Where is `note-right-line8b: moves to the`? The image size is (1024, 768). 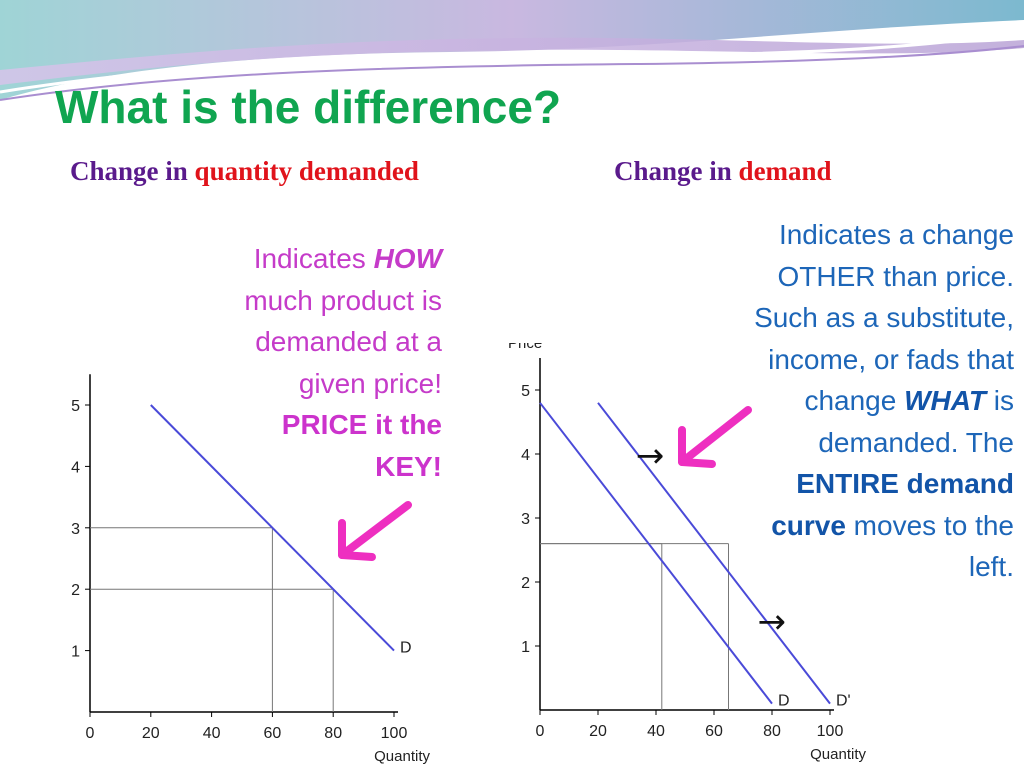 note-right-line8b: moves to the is located at coordinates (929, 525).